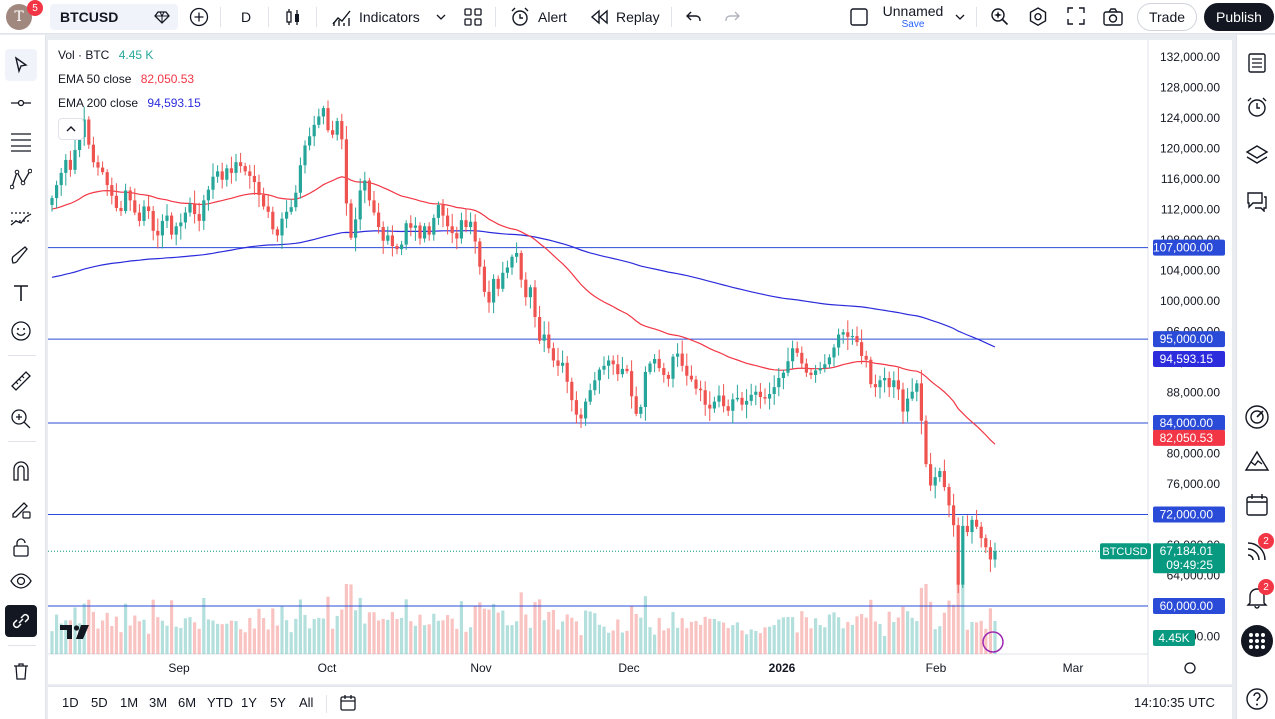  What do you see at coordinates (21, 255) in the screenshot?
I see `brush-tool` at bounding box center [21, 255].